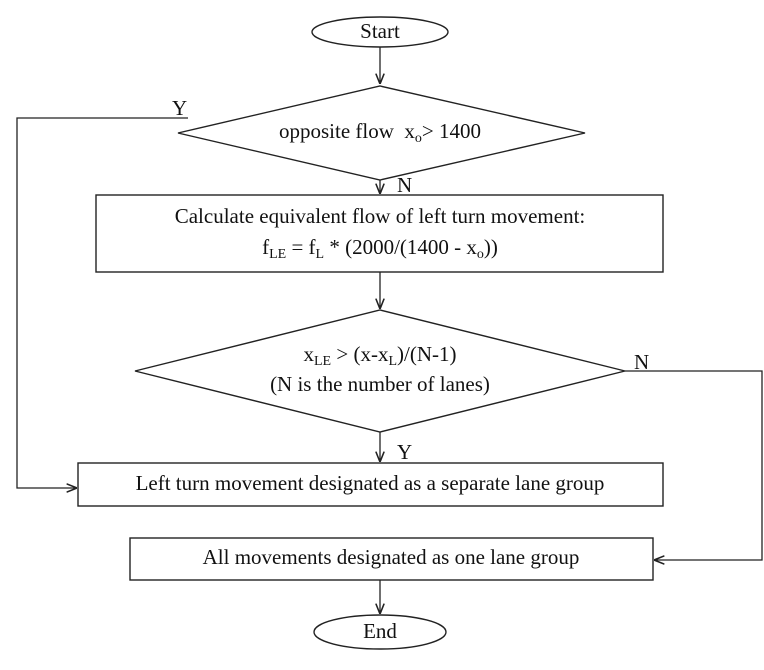  Describe the element at coordinates (451, 131) in the screenshot. I see `text: > 1400` at that location.